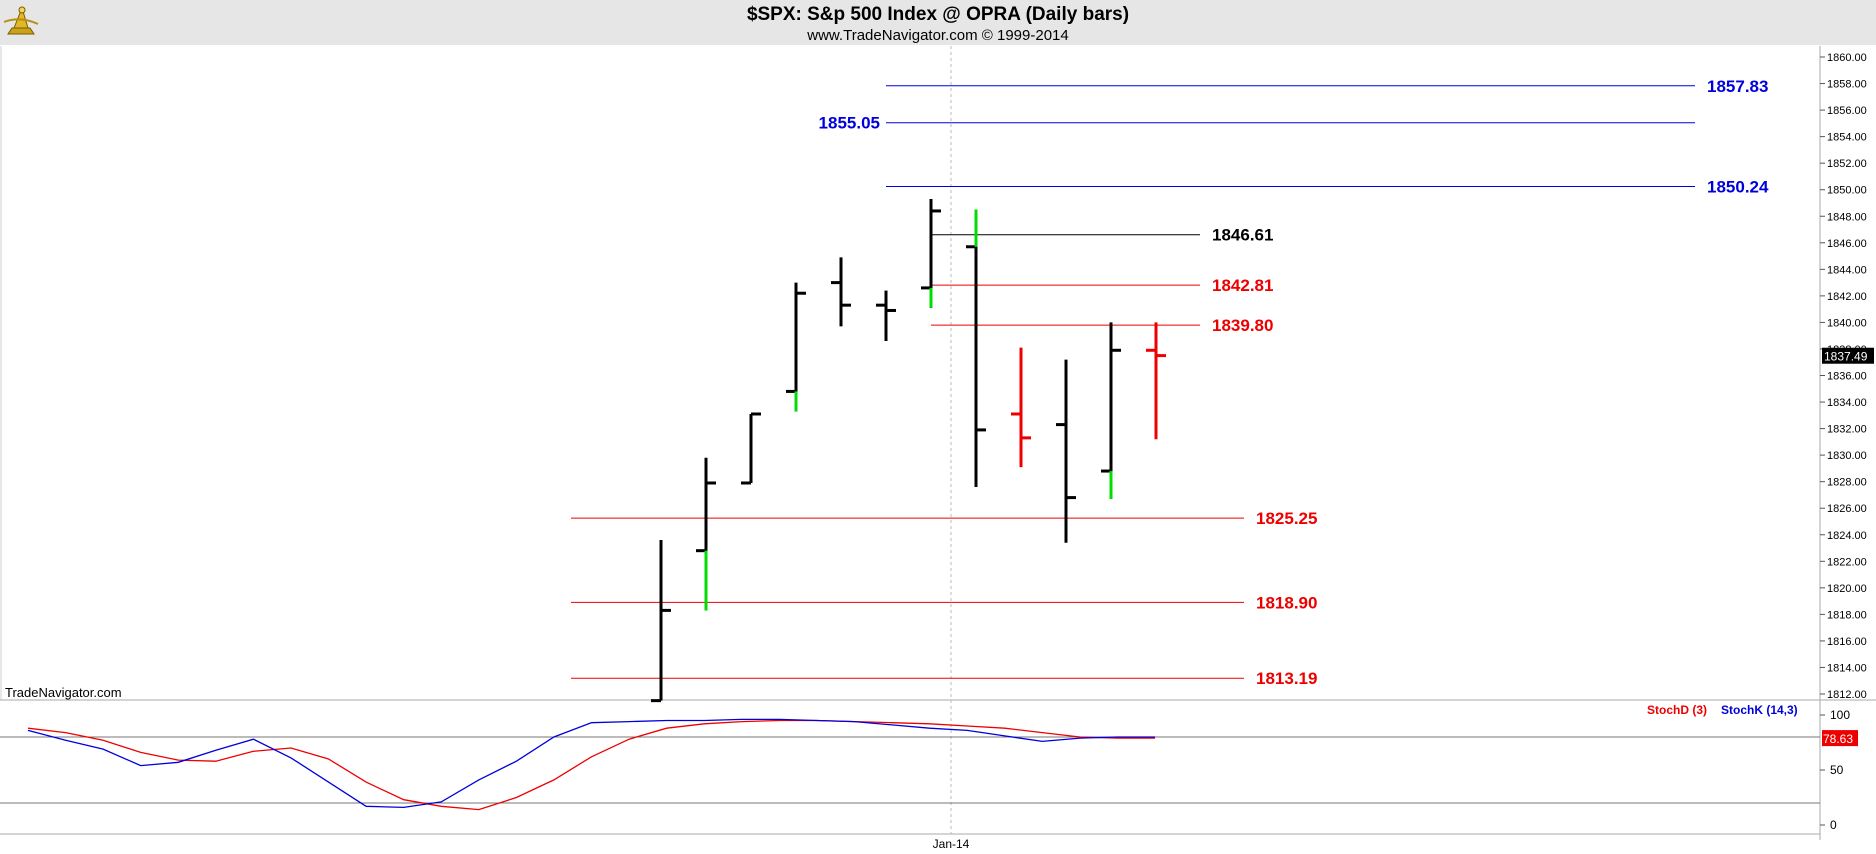 Image resolution: width=1876 pixels, height=854 pixels. I want to click on stoch-tick-label: 0, so click(1833, 825).